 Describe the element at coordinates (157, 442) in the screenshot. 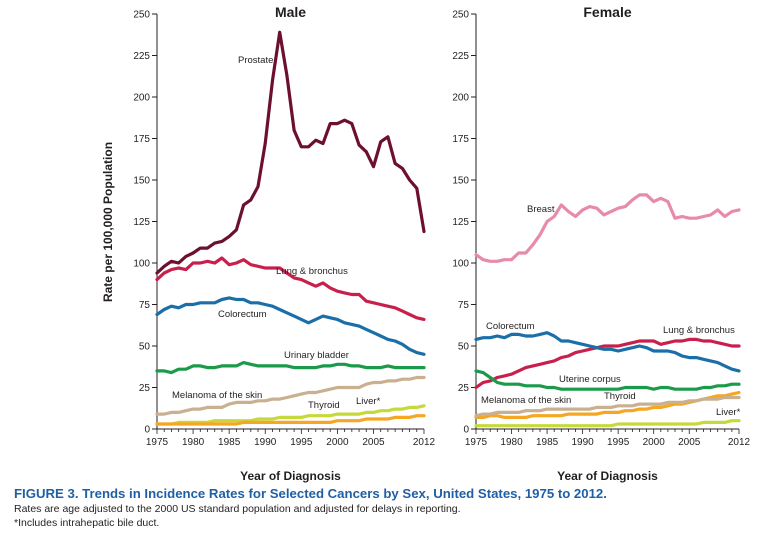

I see `male-x-tick-label: 1975` at that location.